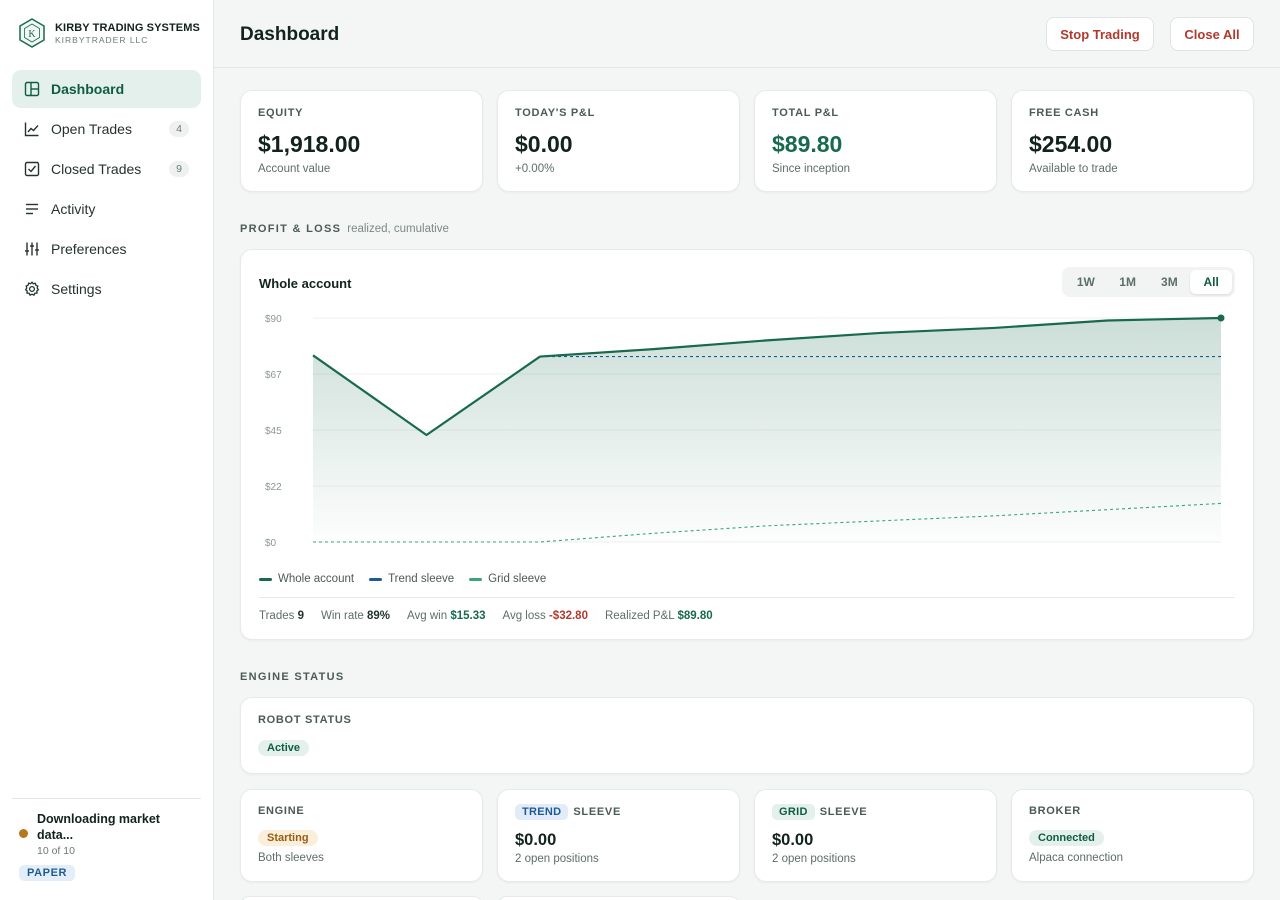  I want to click on legend-label: Trend sleeve, so click(421, 579).